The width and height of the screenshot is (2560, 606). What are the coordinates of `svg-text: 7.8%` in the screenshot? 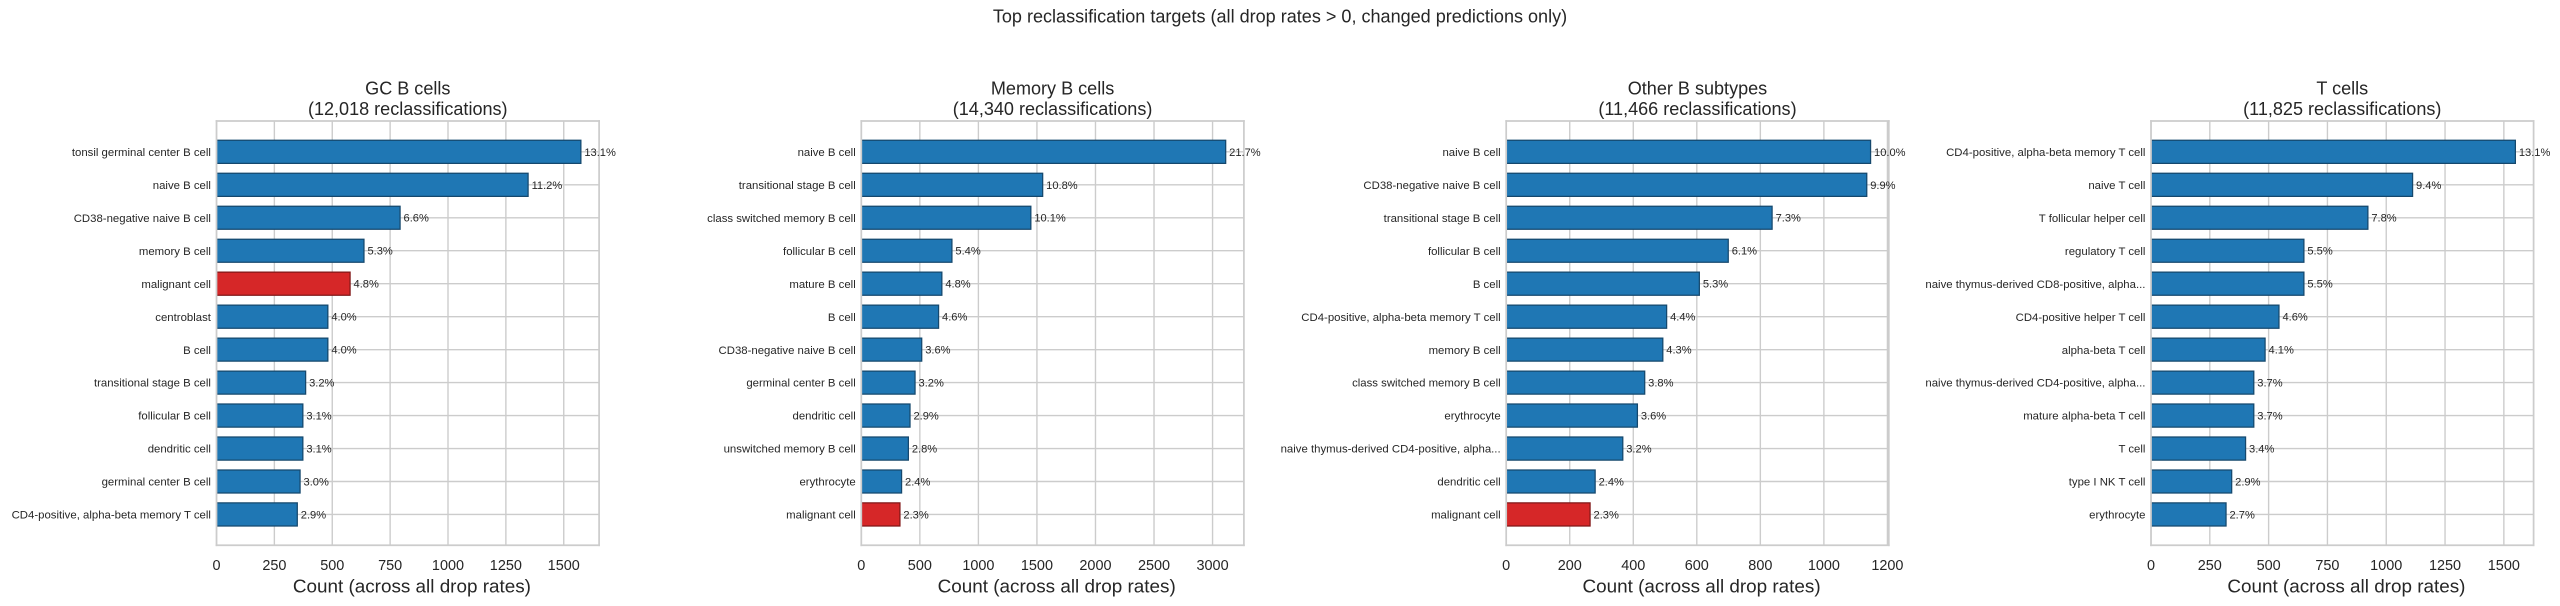 It's located at (2383, 219).